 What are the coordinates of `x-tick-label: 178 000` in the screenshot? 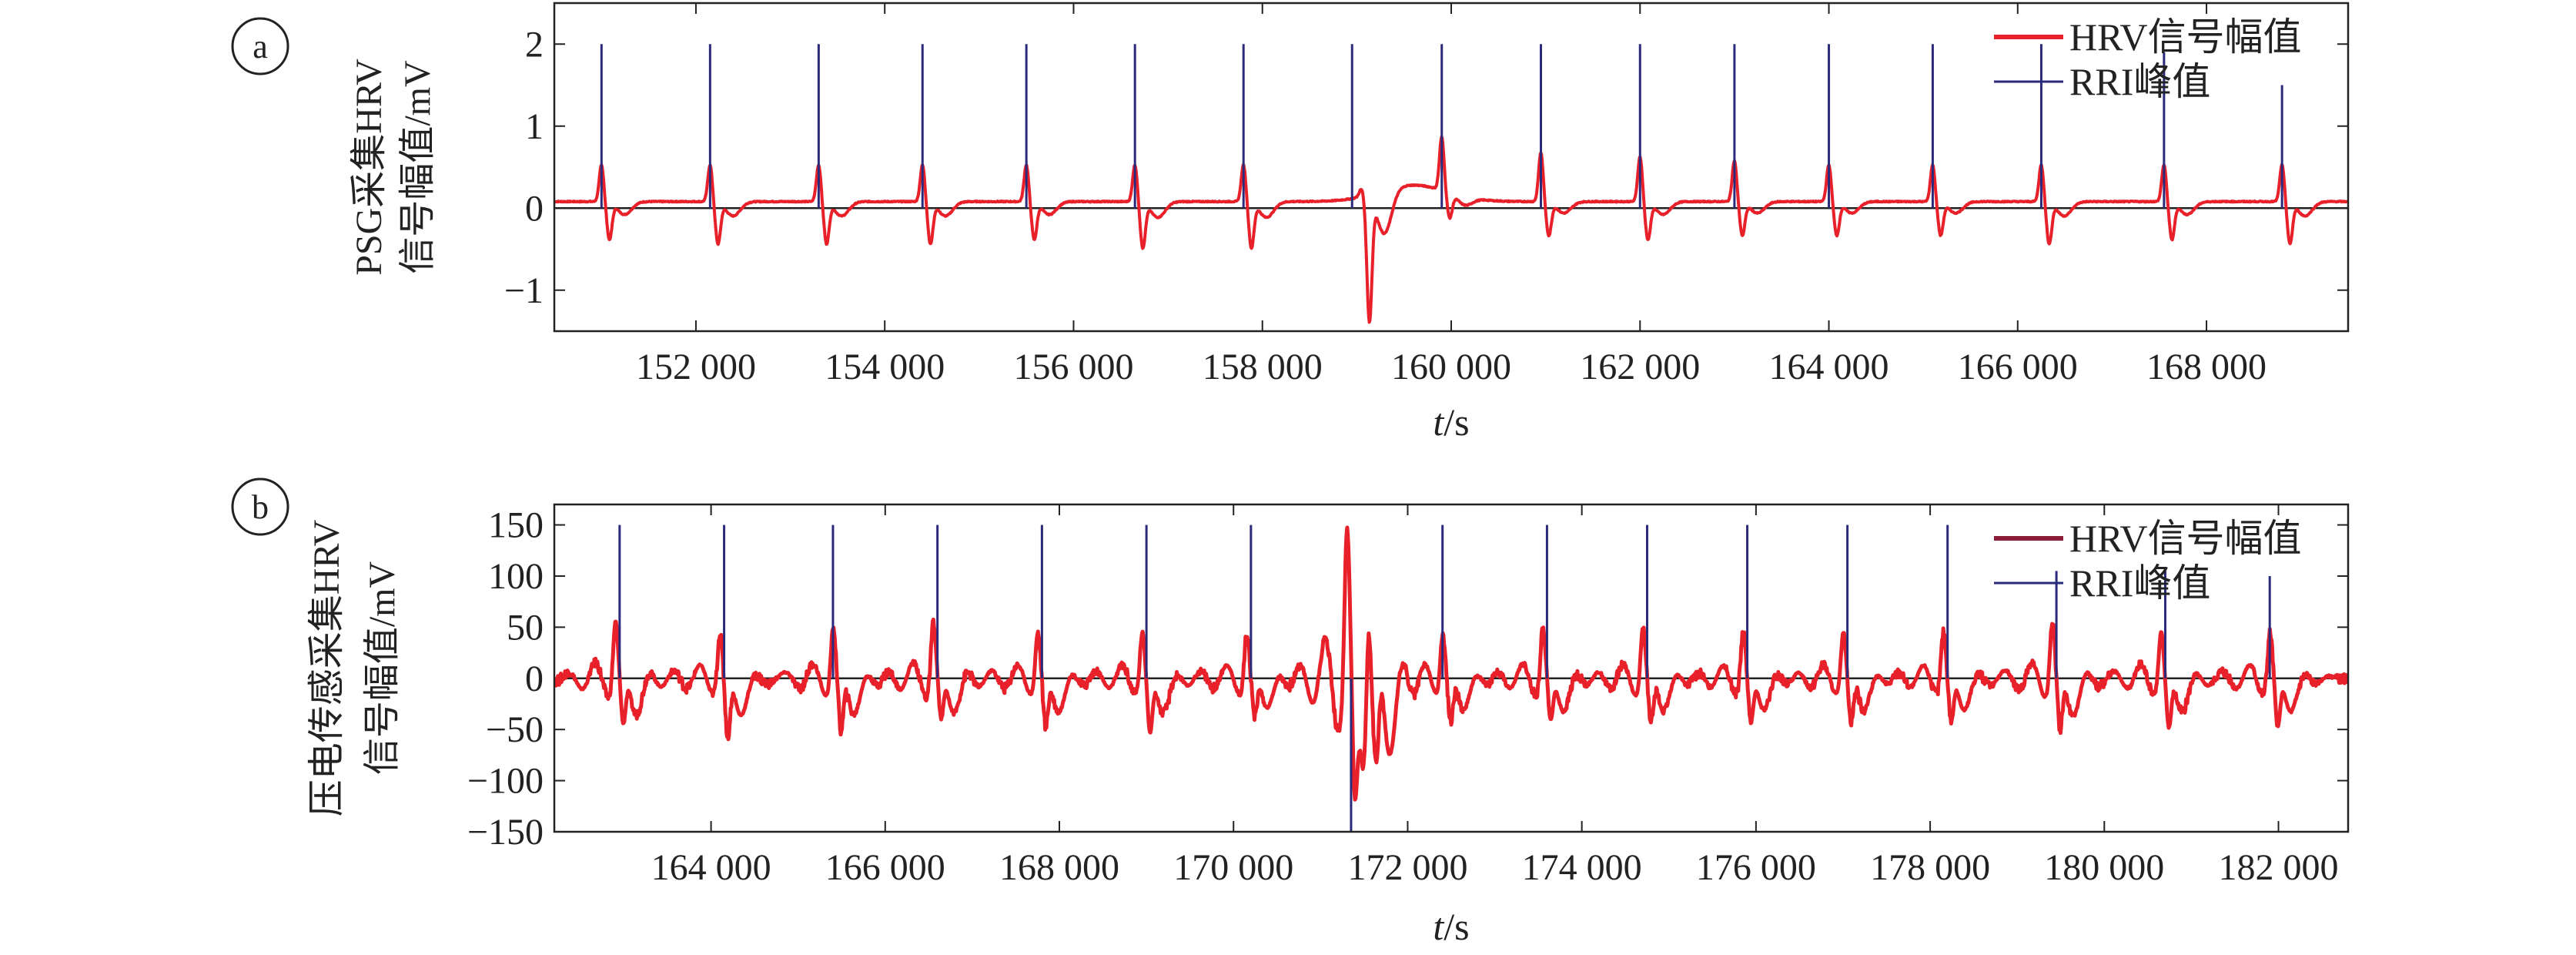 It's located at (1930, 867).